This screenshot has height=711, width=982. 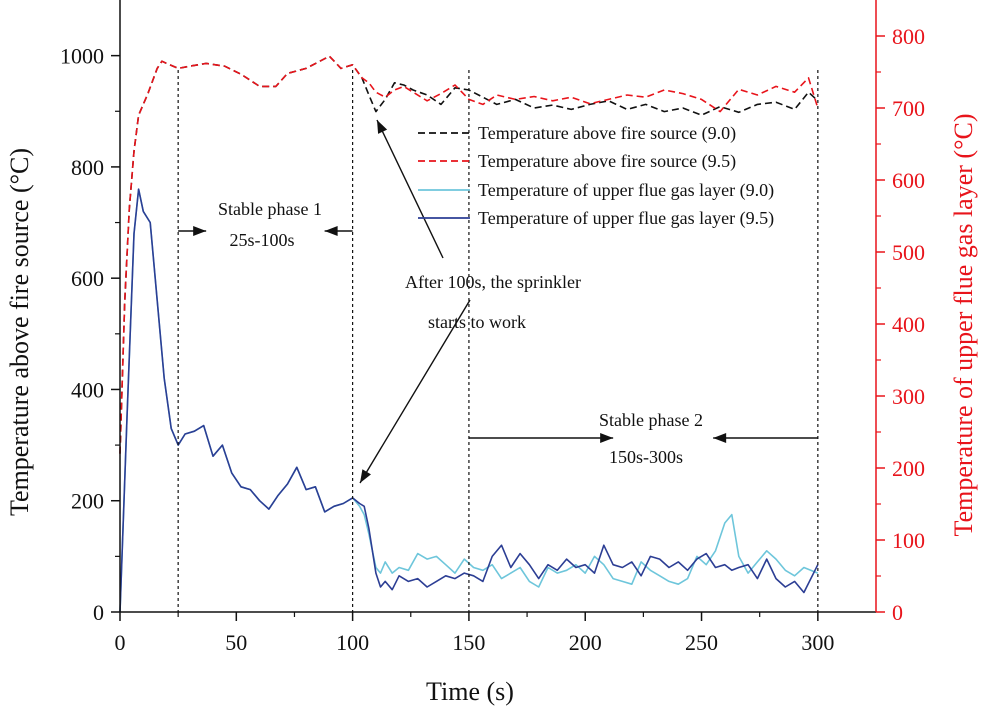 I want to click on x-tick-label-100: 100, so click(x=352, y=642).